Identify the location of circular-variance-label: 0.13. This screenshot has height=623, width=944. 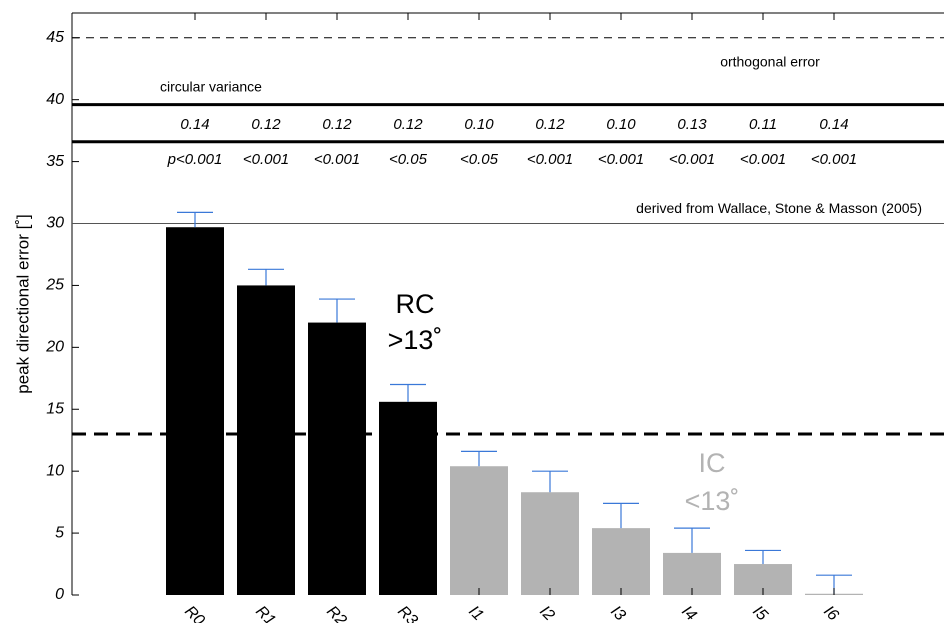
(692, 124).